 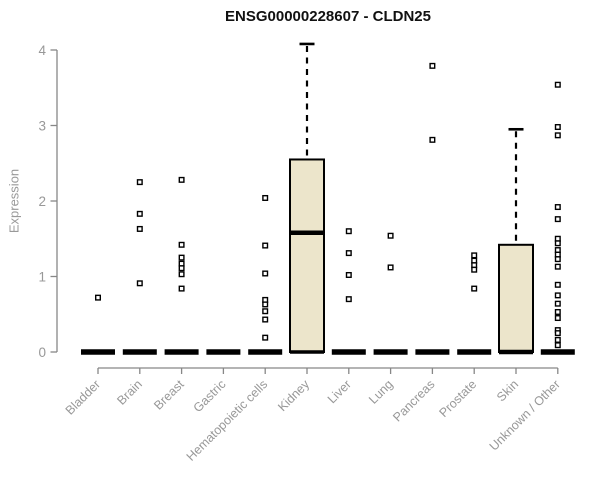 What do you see at coordinates (42, 352) in the screenshot?
I see `y-tick-label: 0` at bounding box center [42, 352].